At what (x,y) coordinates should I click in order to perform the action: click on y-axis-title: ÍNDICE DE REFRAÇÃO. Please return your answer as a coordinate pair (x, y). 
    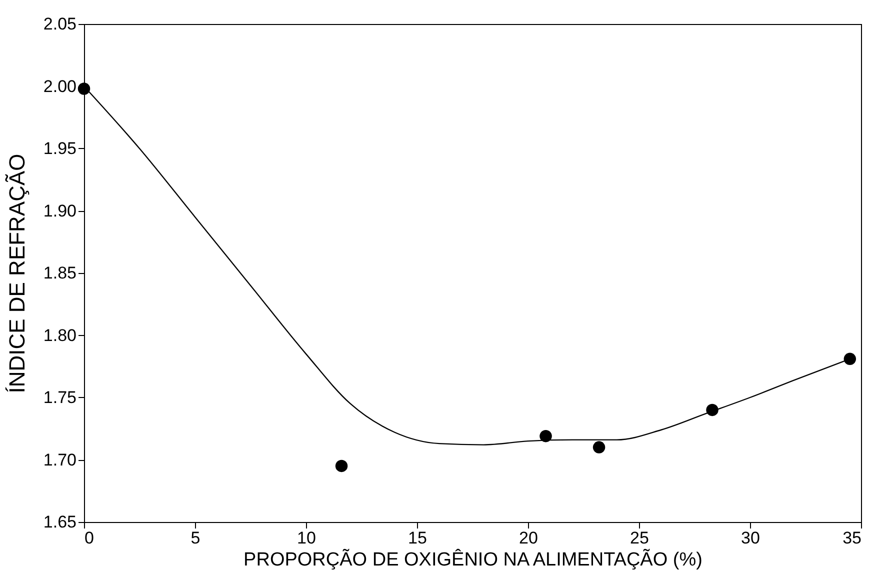
    Looking at the image, I should click on (17, 274).